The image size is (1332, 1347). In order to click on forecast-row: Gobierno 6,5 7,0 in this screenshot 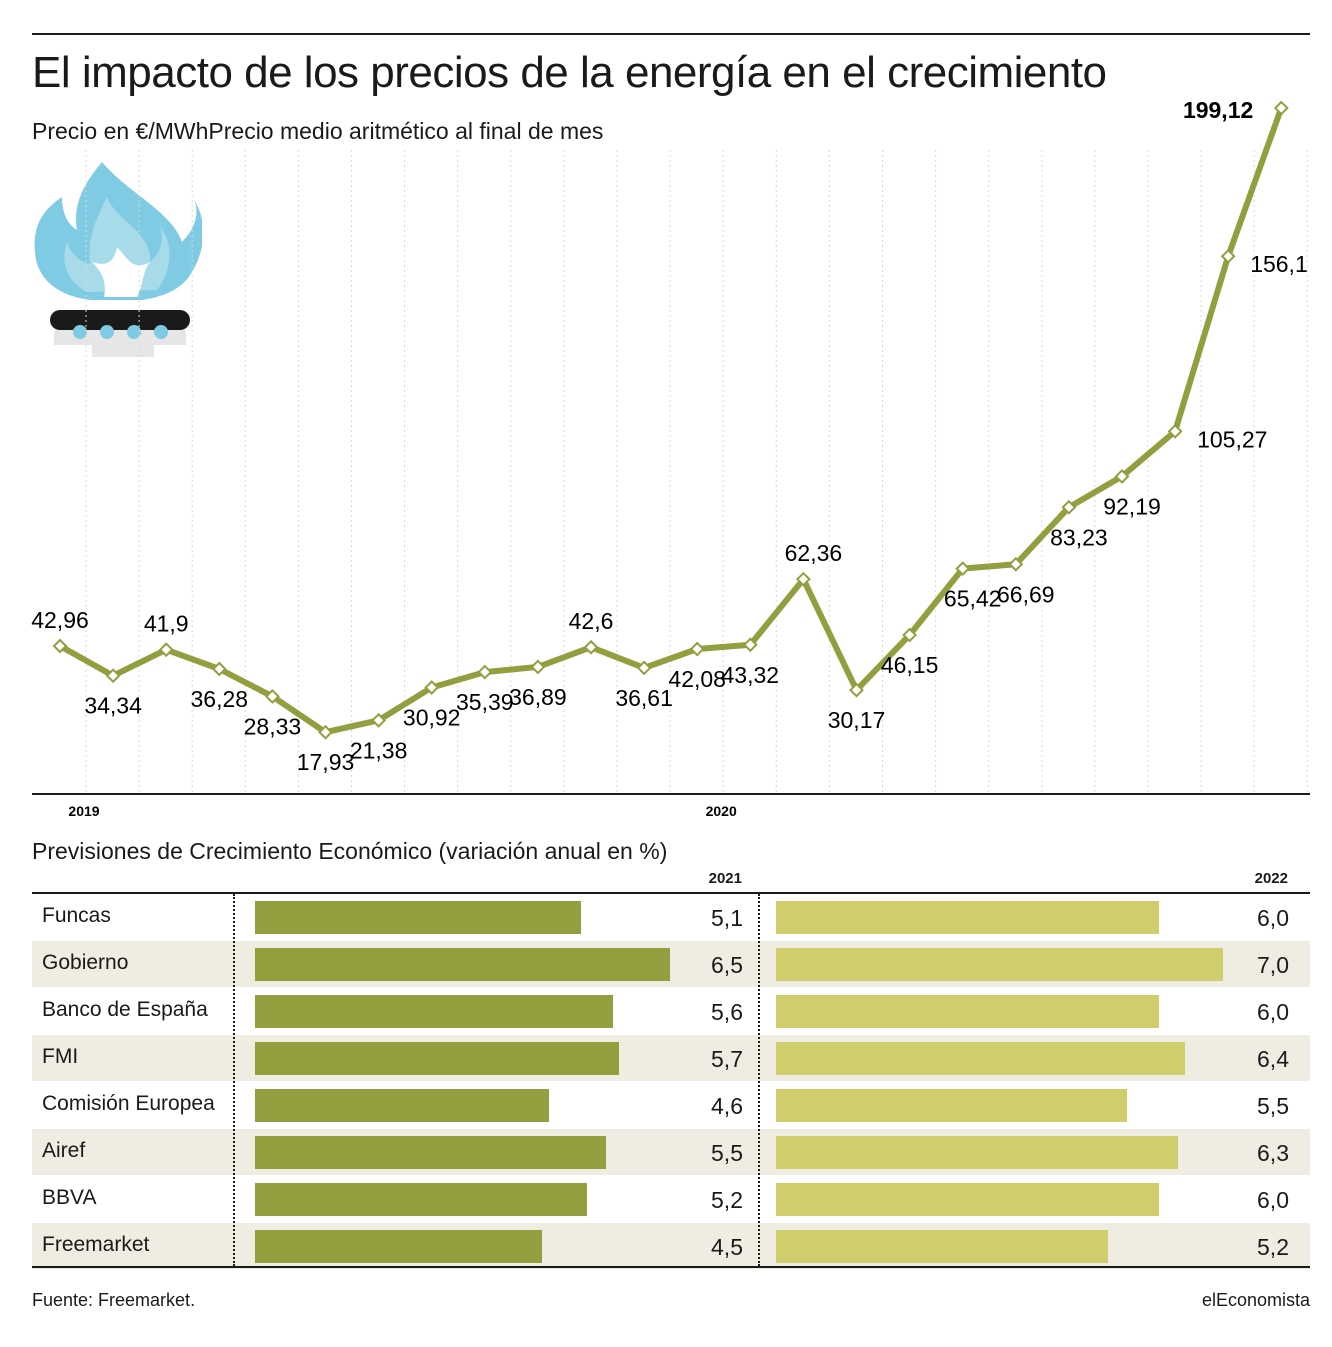, I will do `click(671, 964)`.